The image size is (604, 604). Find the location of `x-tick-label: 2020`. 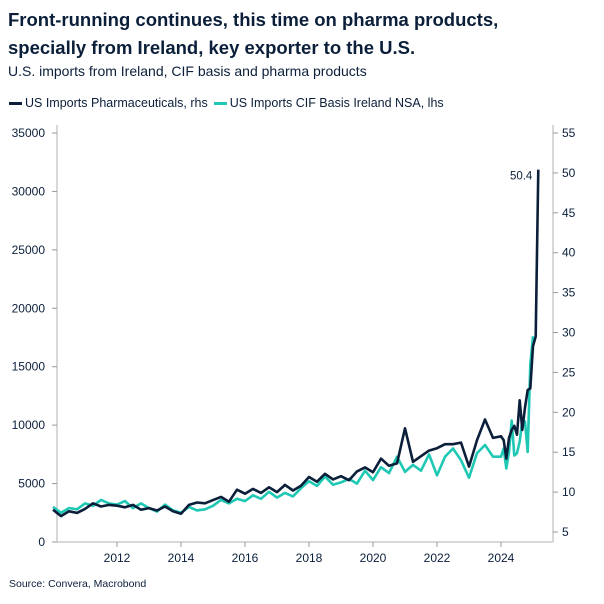

x-tick-label: 2020 is located at coordinates (373, 558).